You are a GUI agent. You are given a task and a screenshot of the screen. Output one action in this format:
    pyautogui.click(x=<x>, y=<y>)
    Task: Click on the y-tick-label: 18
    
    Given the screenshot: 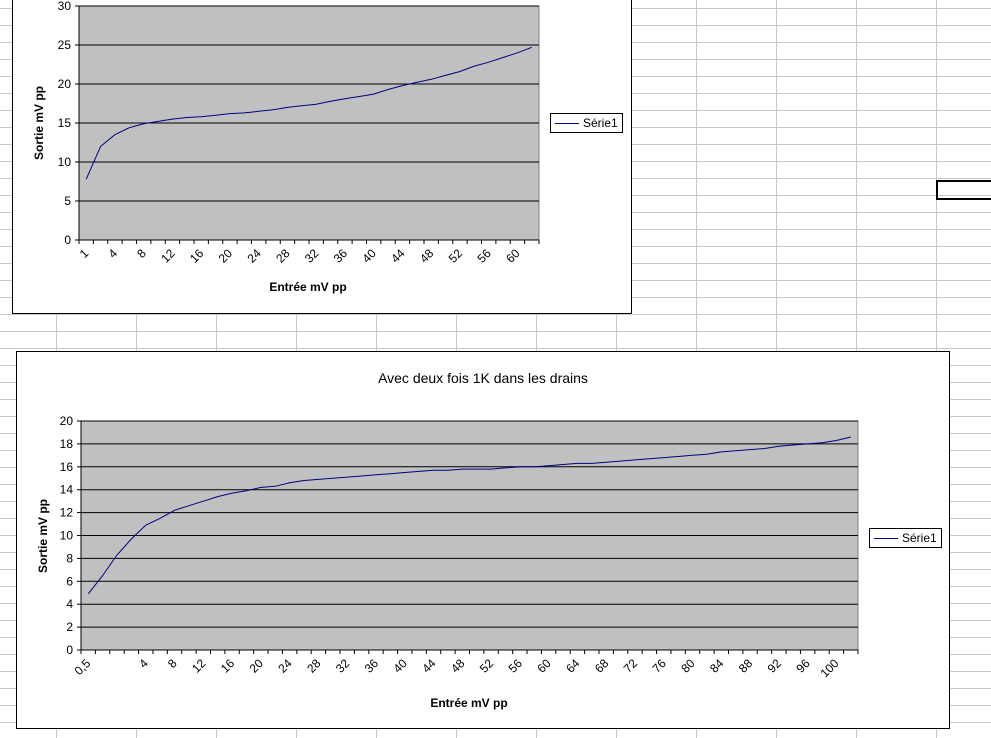 What is the action you would take?
    pyautogui.click(x=67, y=444)
    